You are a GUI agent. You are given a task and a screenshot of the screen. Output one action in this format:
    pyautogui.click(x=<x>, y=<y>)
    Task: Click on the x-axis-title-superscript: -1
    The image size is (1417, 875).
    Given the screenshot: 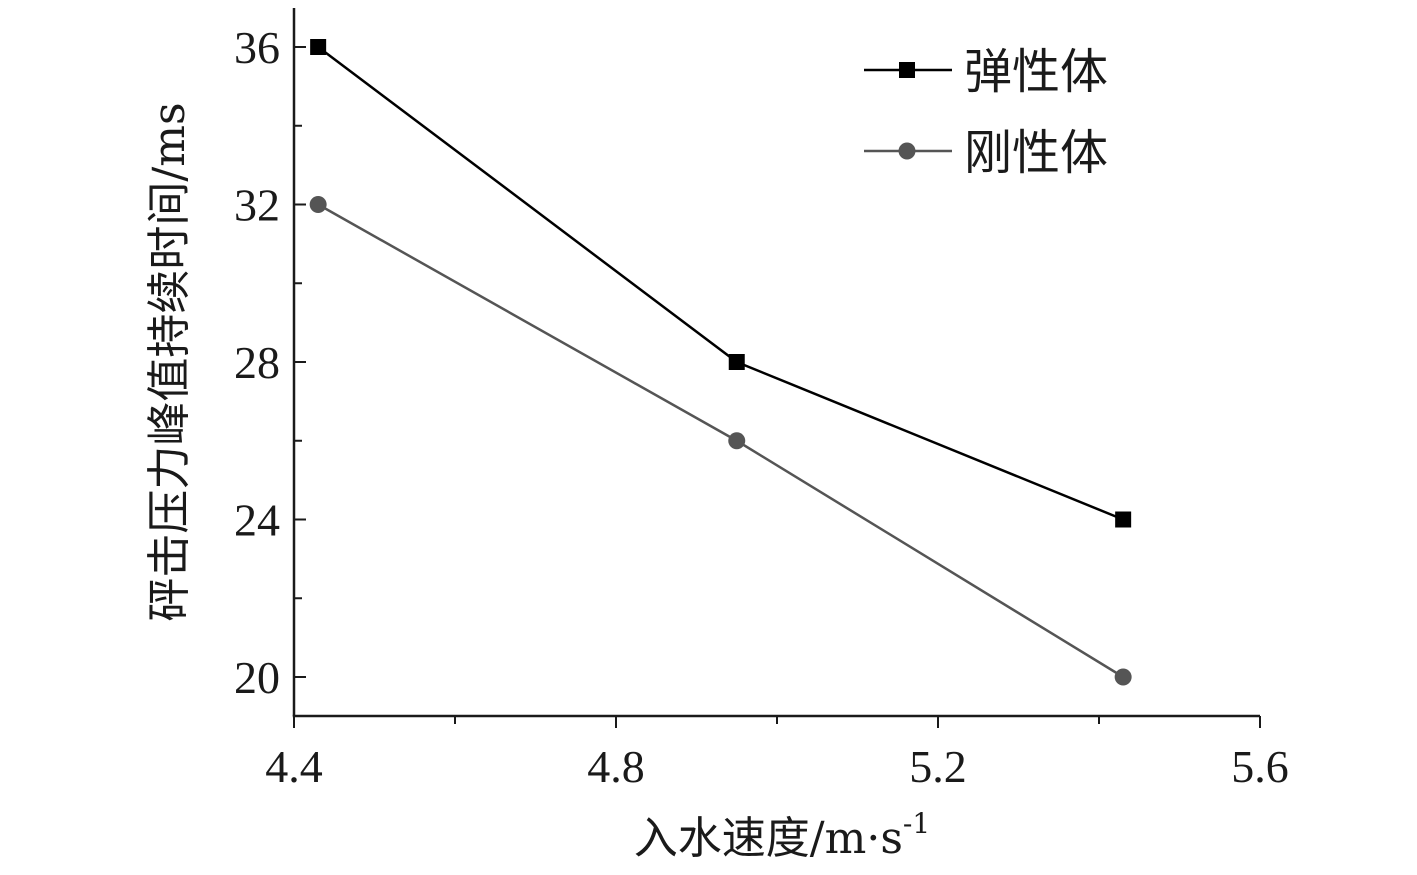 What is the action you would take?
    pyautogui.click(x=916, y=823)
    